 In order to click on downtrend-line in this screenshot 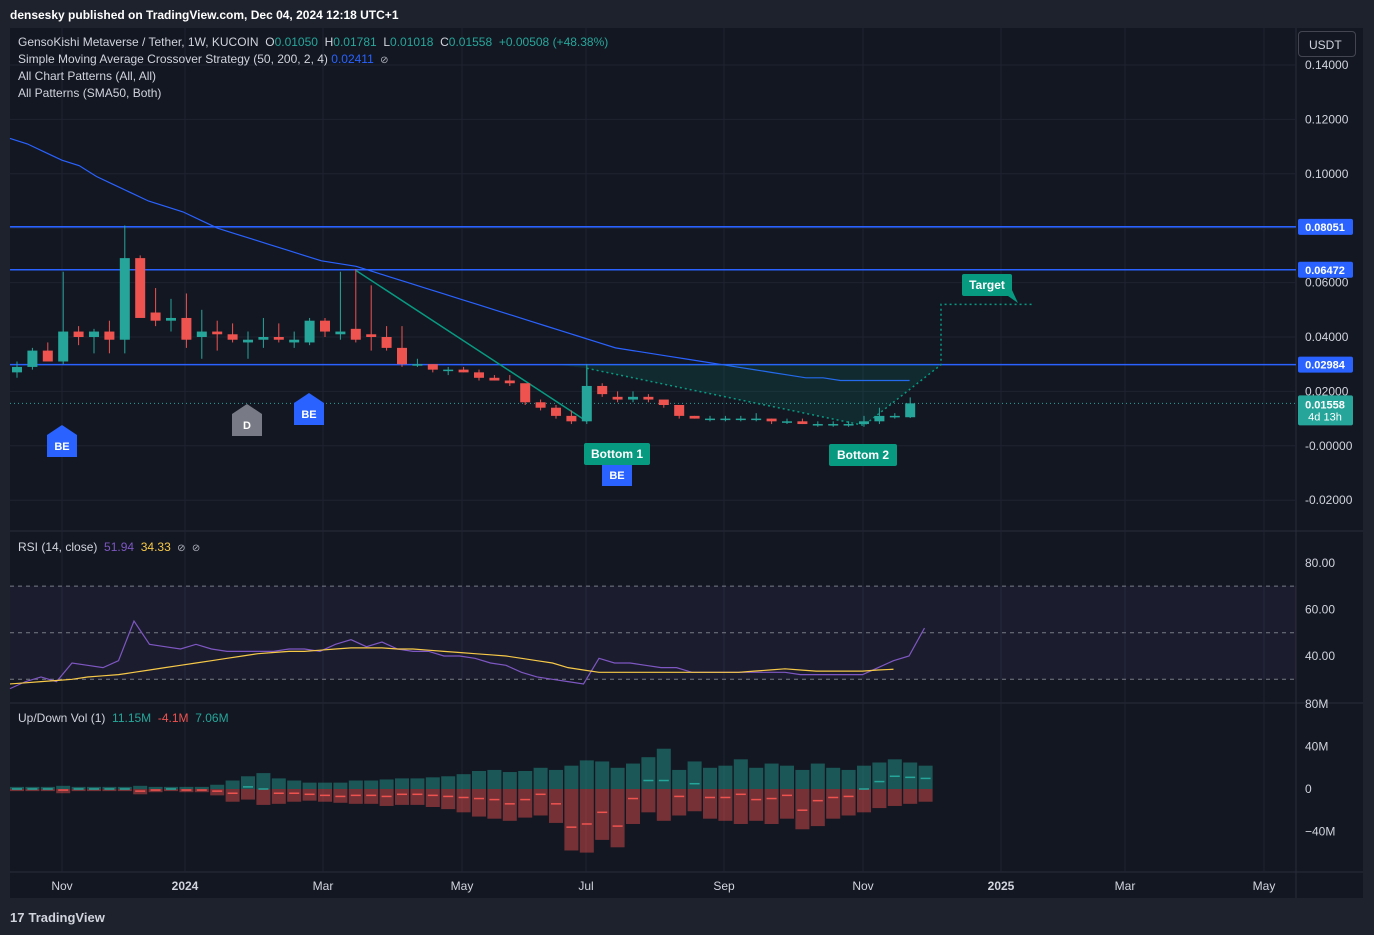, I will do `click(471, 345)`.